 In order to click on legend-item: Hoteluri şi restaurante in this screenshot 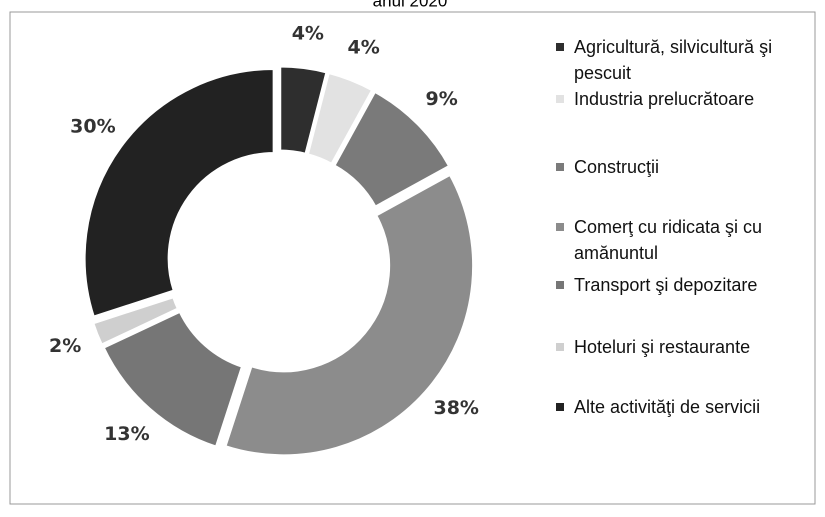, I will do `click(690, 347)`.